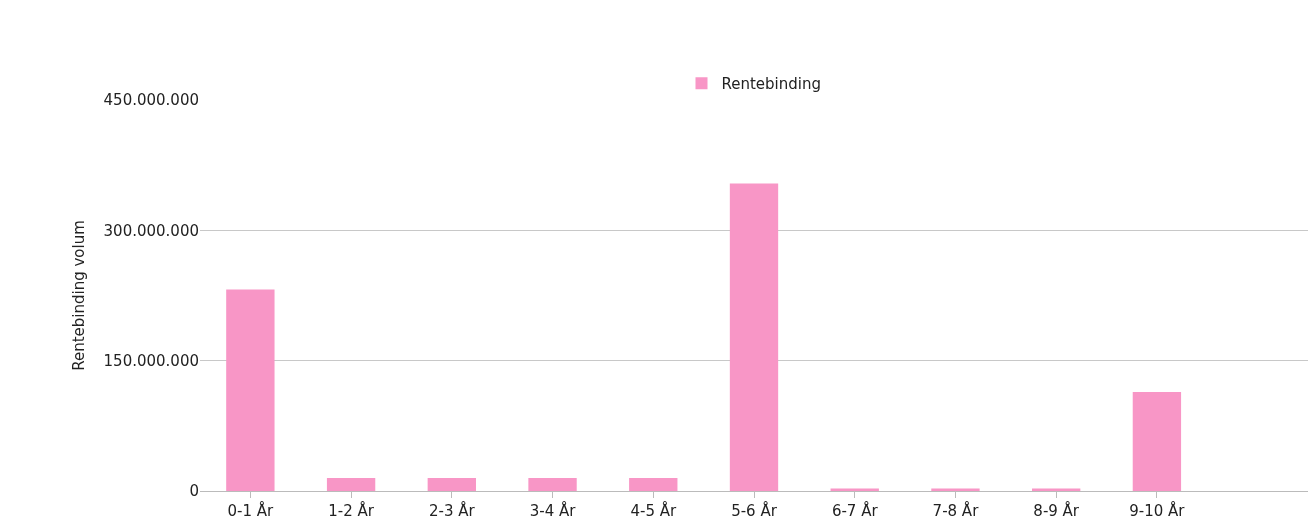  What do you see at coordinates (151, 230) in the screenshot?
I see `y-tick-label: 300.000.000` at bounding box center [151, 230].